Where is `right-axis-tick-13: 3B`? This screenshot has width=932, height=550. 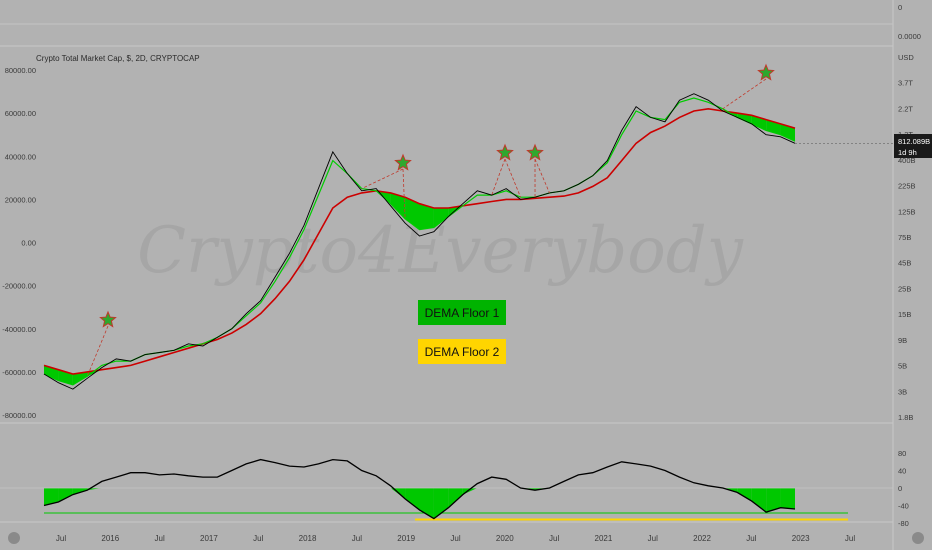
right-axis-tick-13: 3B is located at coordinates (902, 391).